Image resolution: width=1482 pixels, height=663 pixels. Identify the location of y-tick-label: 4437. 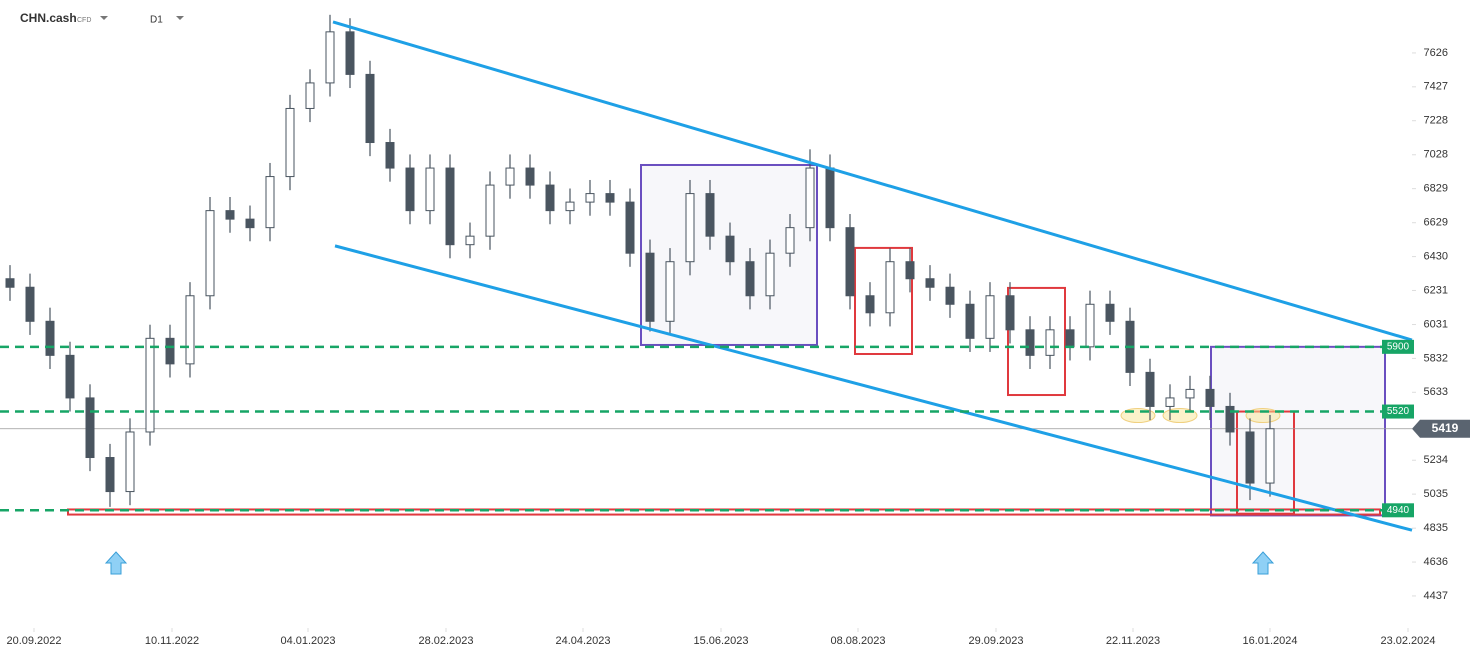
(1436, 596).